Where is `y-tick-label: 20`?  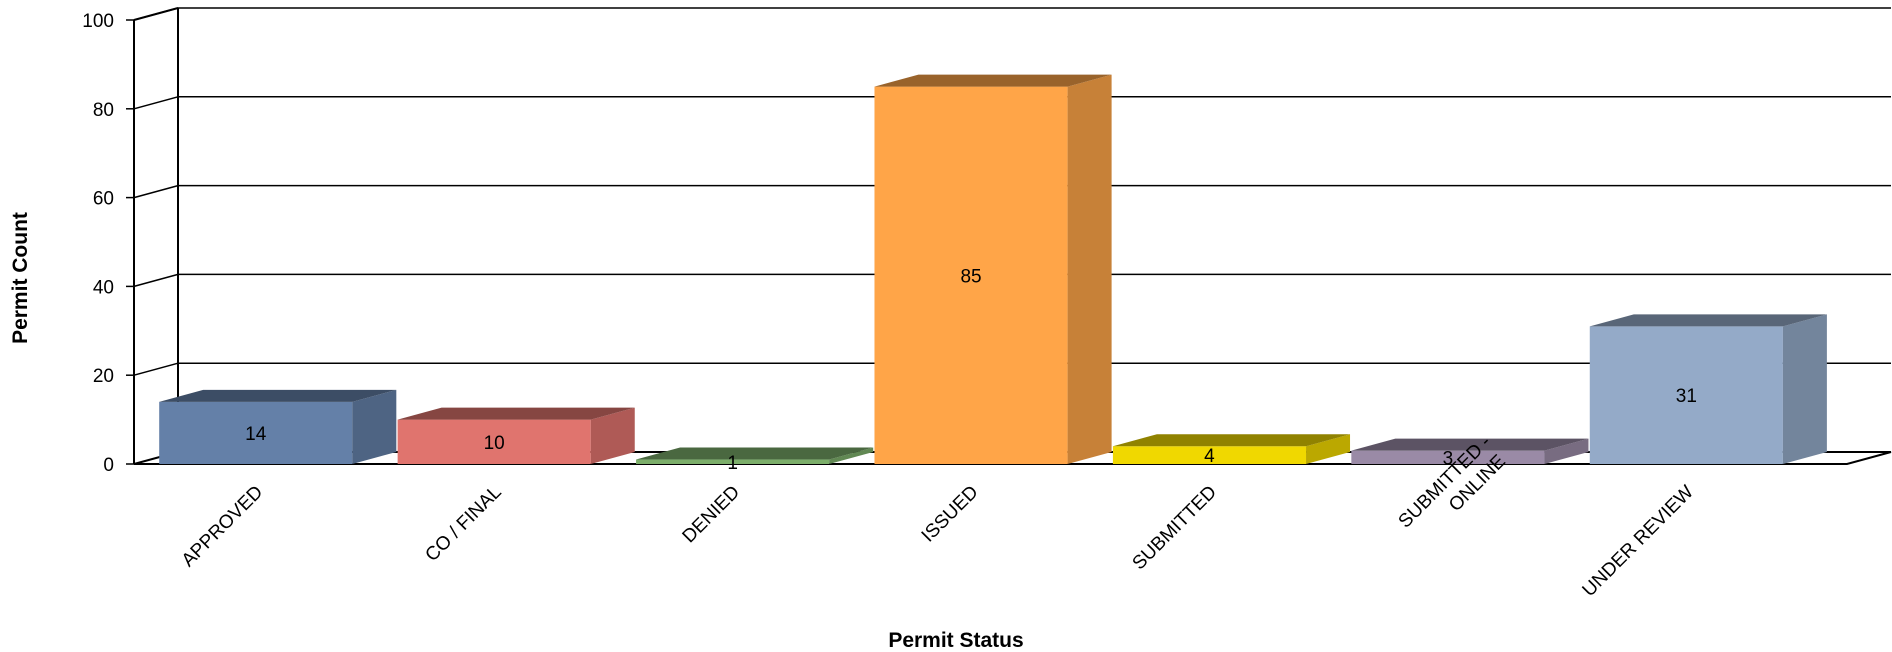
y-tick-label: 20 is located at coordinates (103, 376).